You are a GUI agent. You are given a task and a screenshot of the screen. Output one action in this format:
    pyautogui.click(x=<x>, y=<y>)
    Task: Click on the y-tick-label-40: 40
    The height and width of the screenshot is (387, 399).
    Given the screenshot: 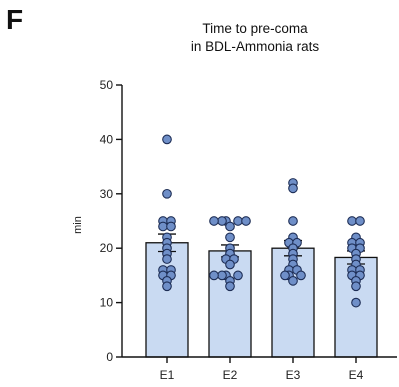 What is the action you would take?
    pyautogui.click(x=107, y=139)
    